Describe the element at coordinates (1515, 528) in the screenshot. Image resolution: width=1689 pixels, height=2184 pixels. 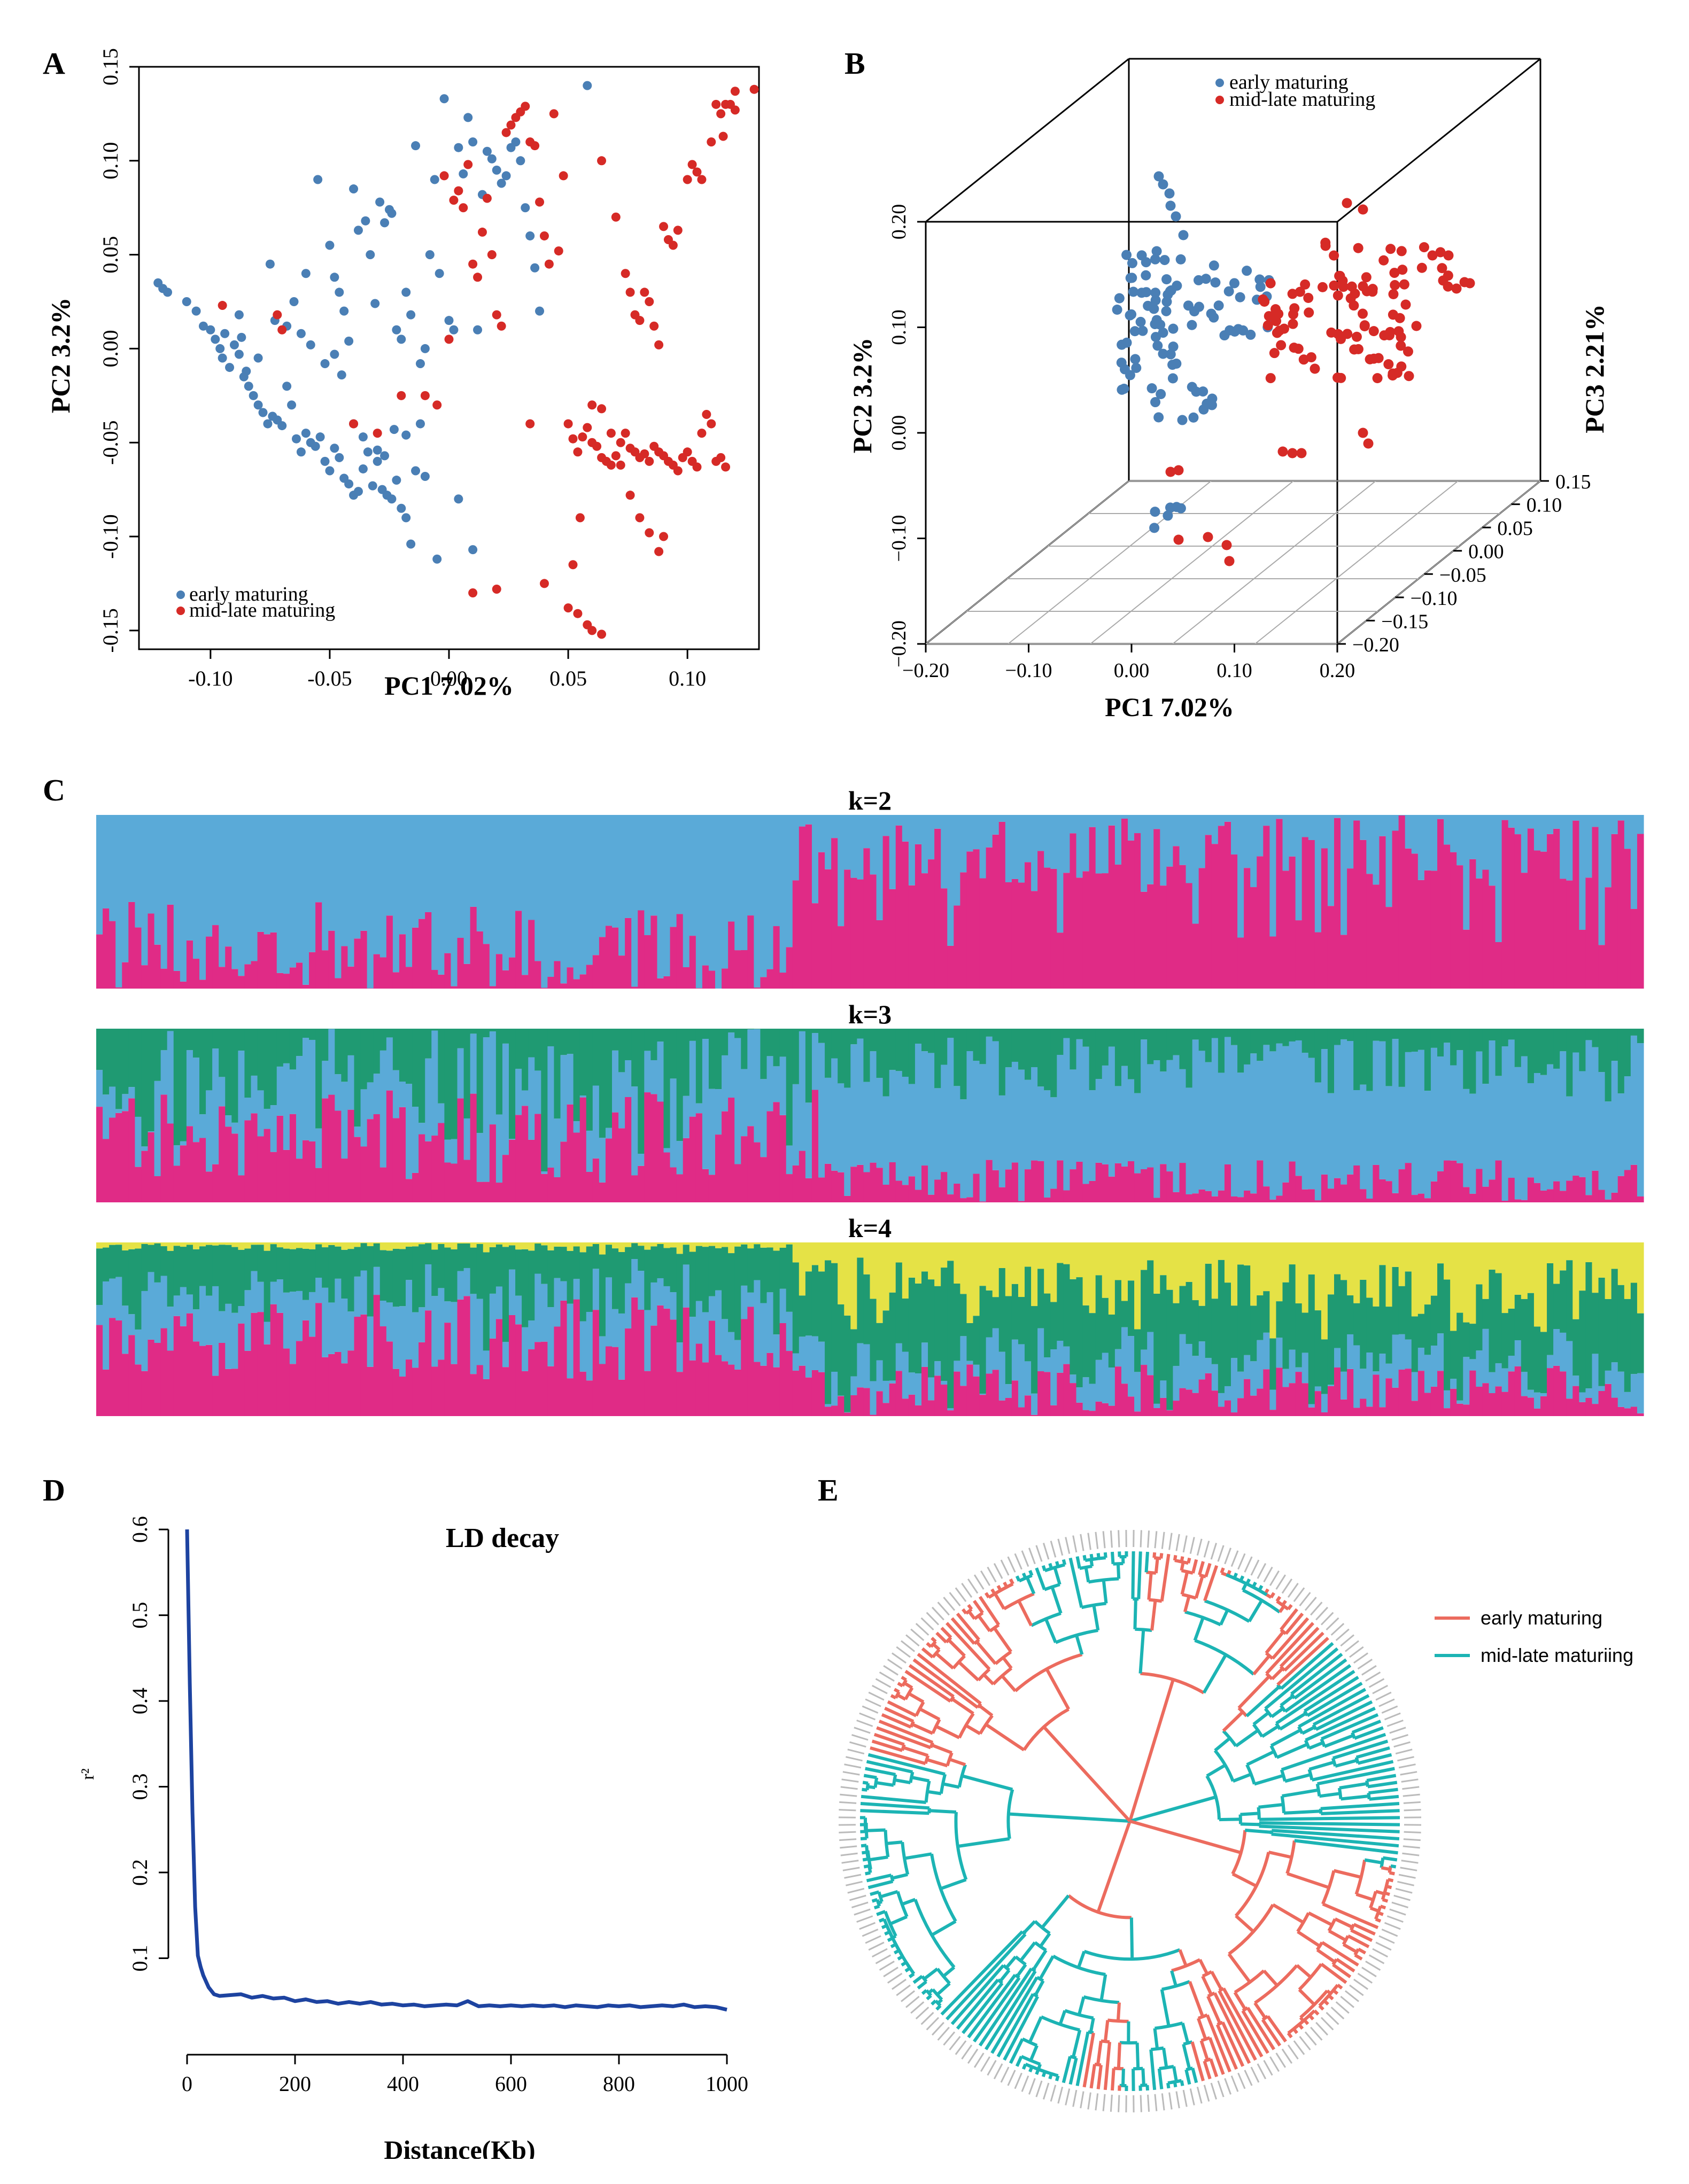
I see `z-tick-label: 0.05` at that location.